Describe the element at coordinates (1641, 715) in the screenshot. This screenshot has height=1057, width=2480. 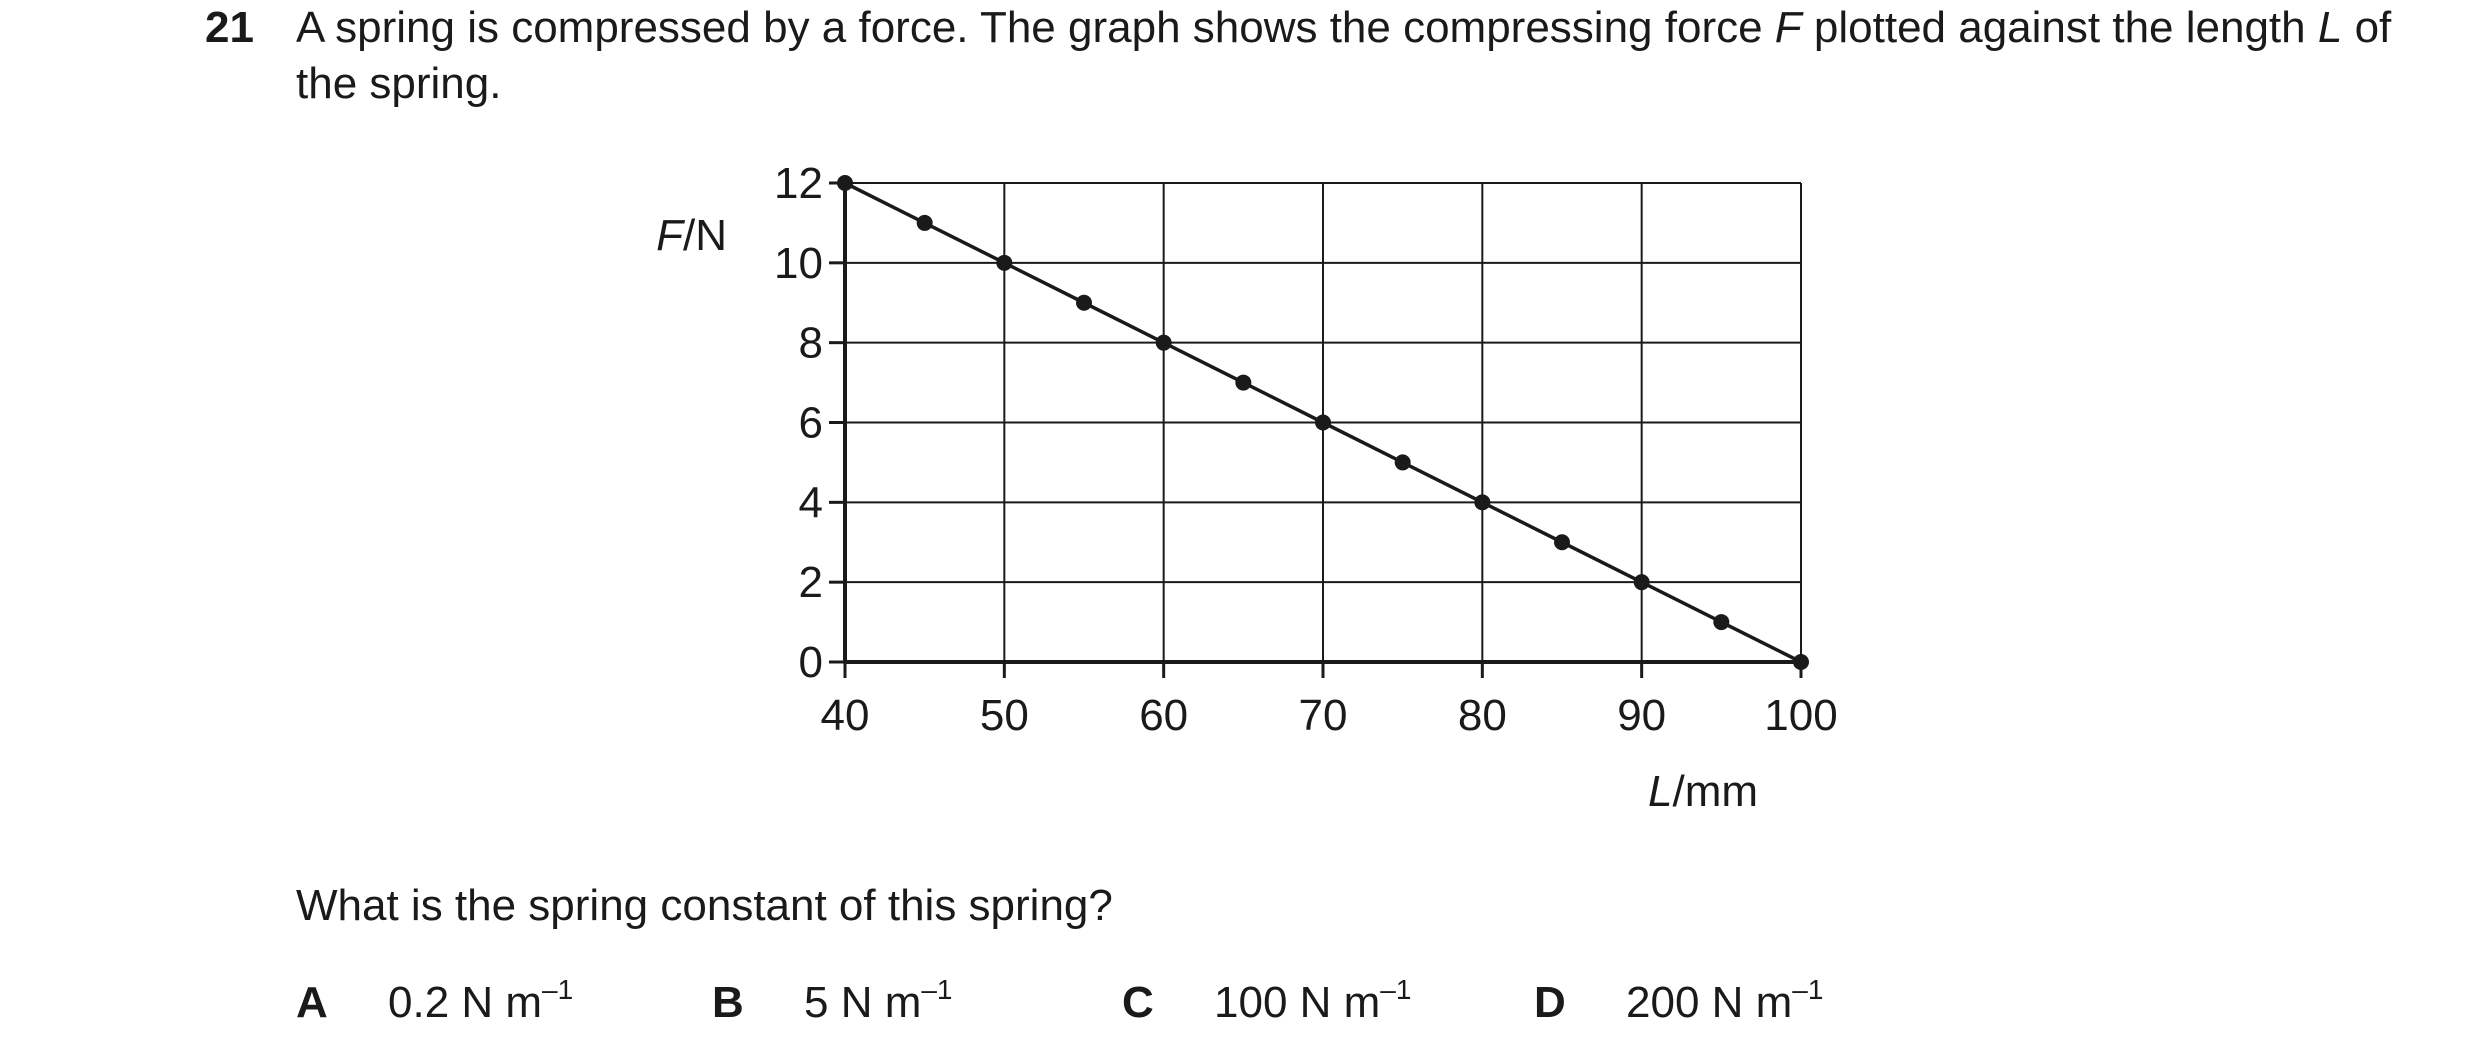
I see `x-tick-label: 90` at that location.